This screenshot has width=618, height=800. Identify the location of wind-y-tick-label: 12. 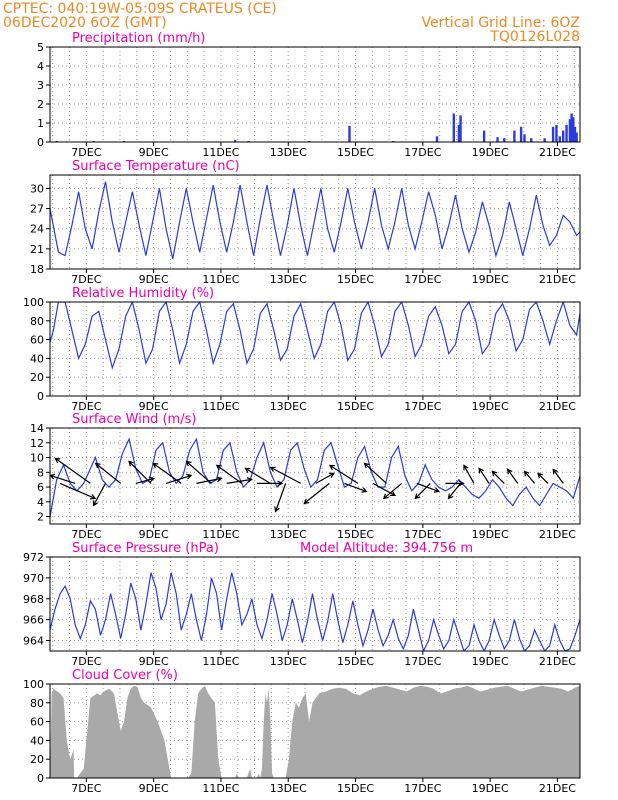
(37, 443).